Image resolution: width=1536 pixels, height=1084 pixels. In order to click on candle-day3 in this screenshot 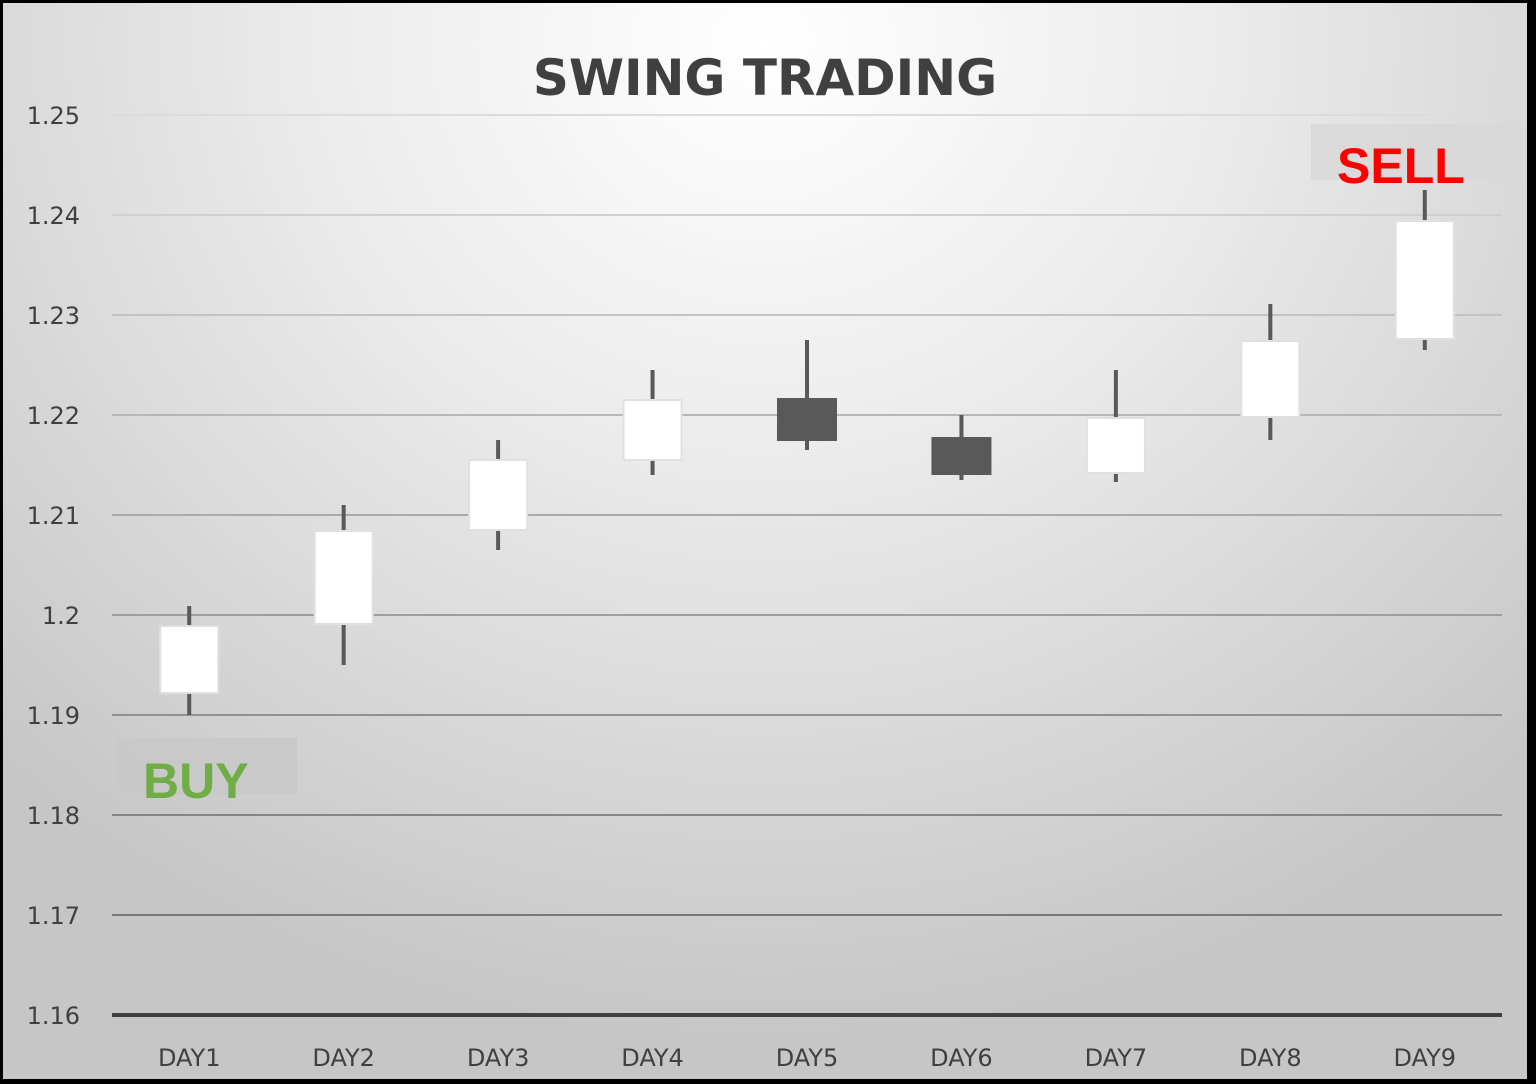, I will do `click(498, 495)`.